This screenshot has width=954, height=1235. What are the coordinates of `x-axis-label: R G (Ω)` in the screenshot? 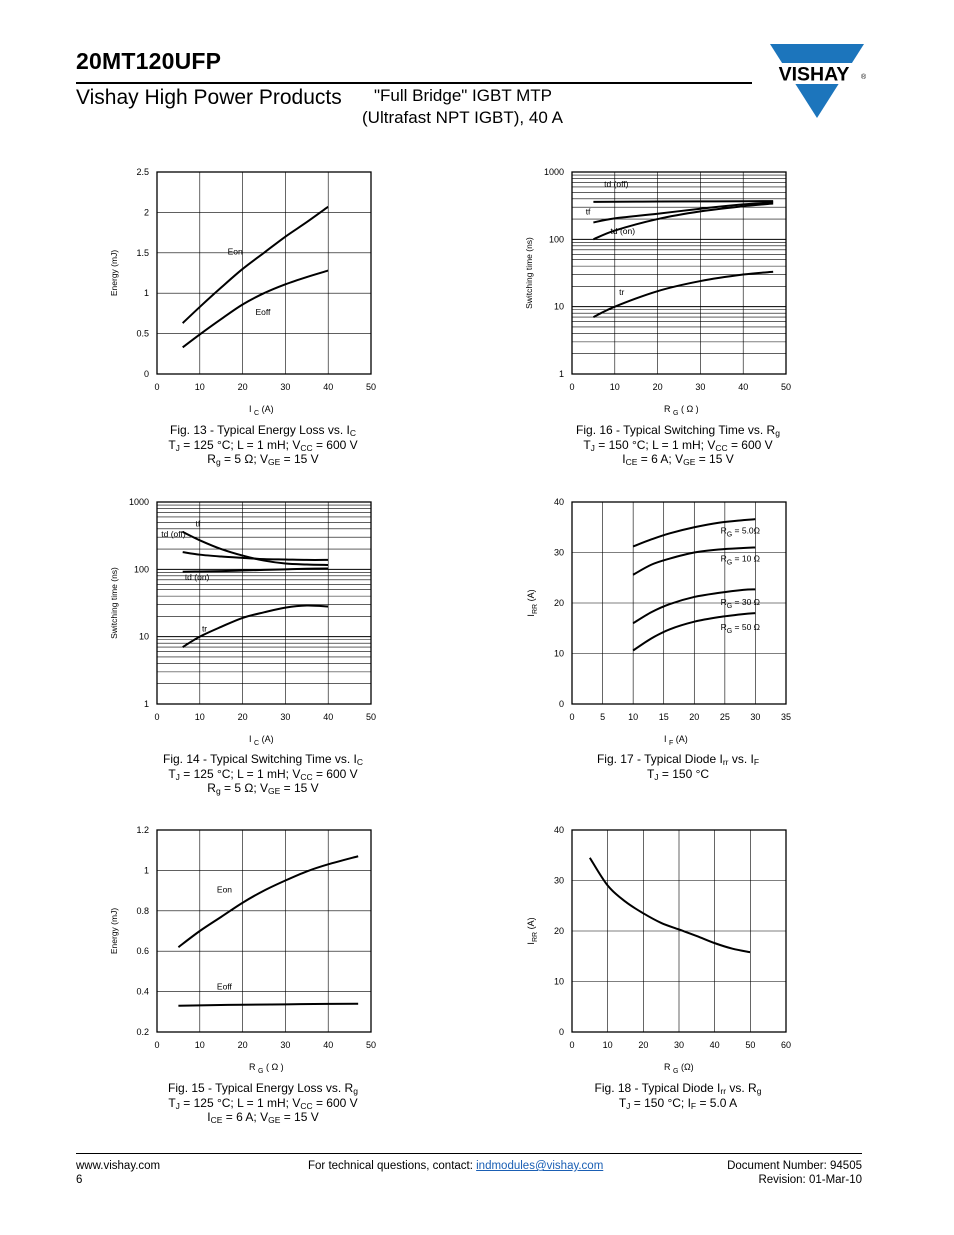 It's located at (679, 1068).